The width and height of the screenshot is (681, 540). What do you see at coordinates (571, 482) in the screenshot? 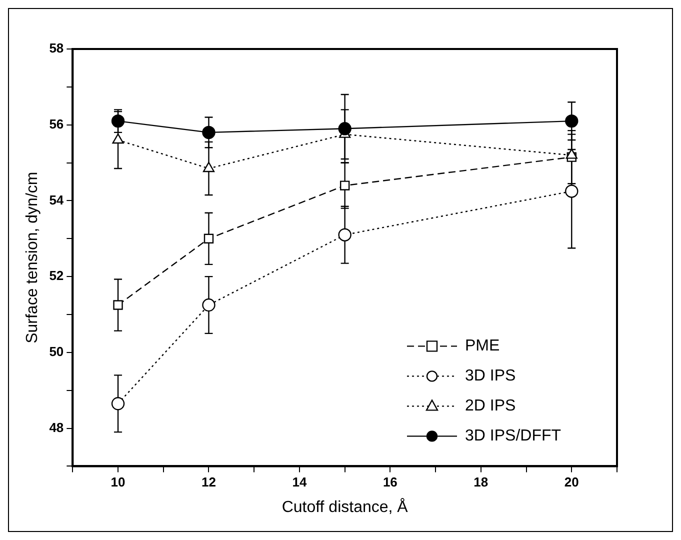
I see `x-tick-label: 20` at bounding box center [571, 482].